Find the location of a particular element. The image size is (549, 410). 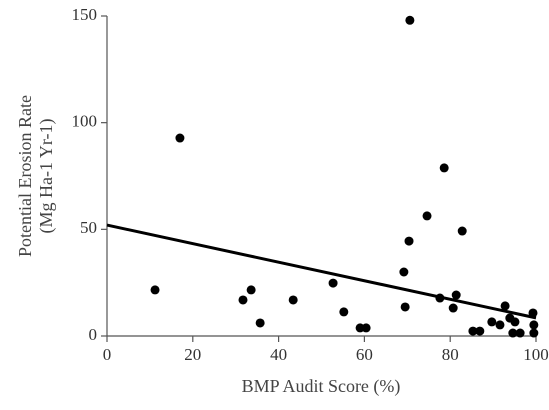

y-tick-label: 0 is located at coordinates (93, 334).